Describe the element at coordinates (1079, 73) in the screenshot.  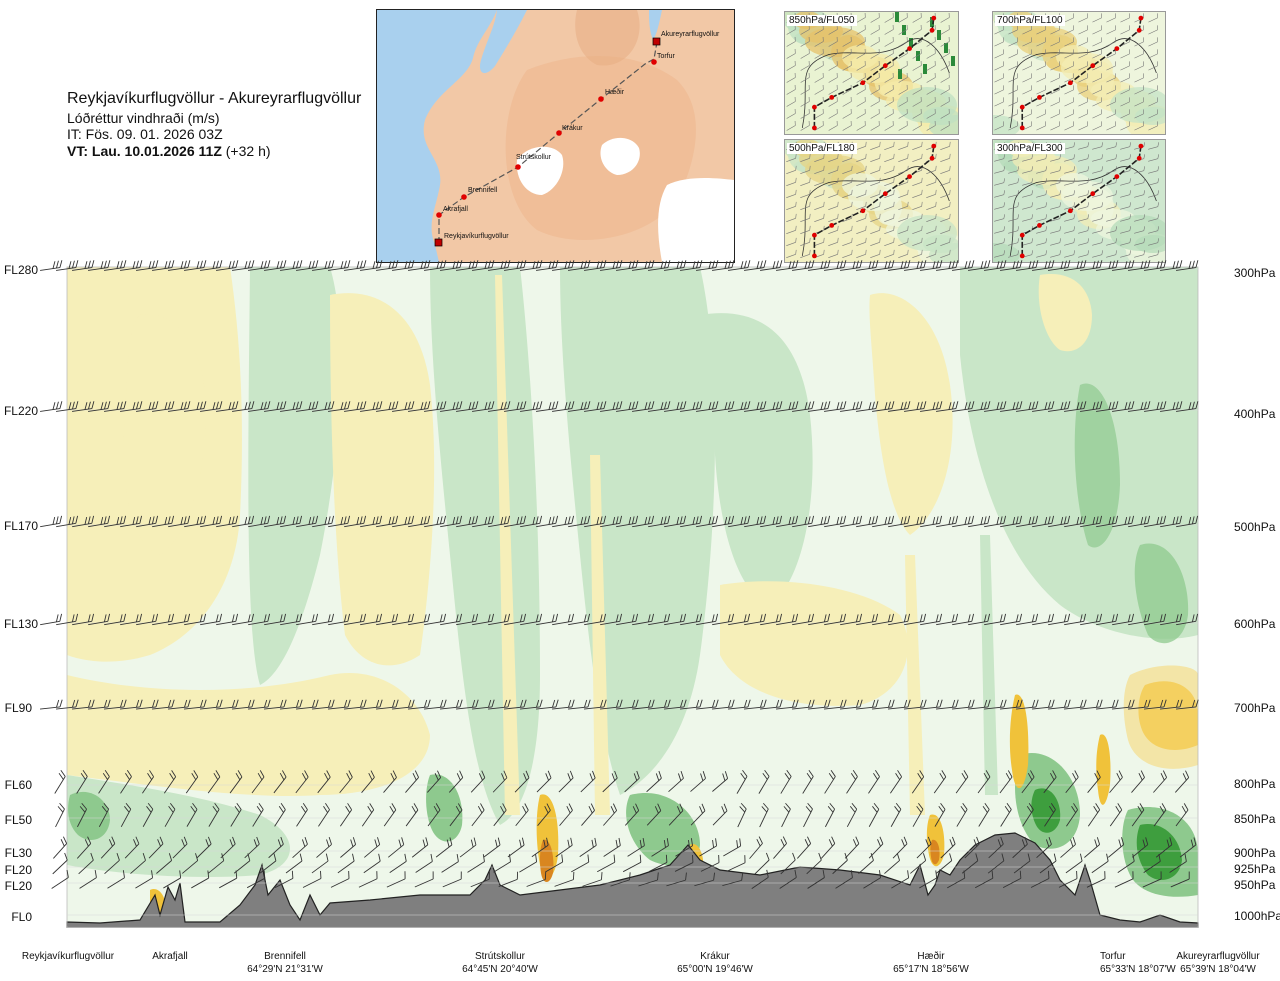
I see `inset-map-700hpa: 700hPa/FL100` at that location.